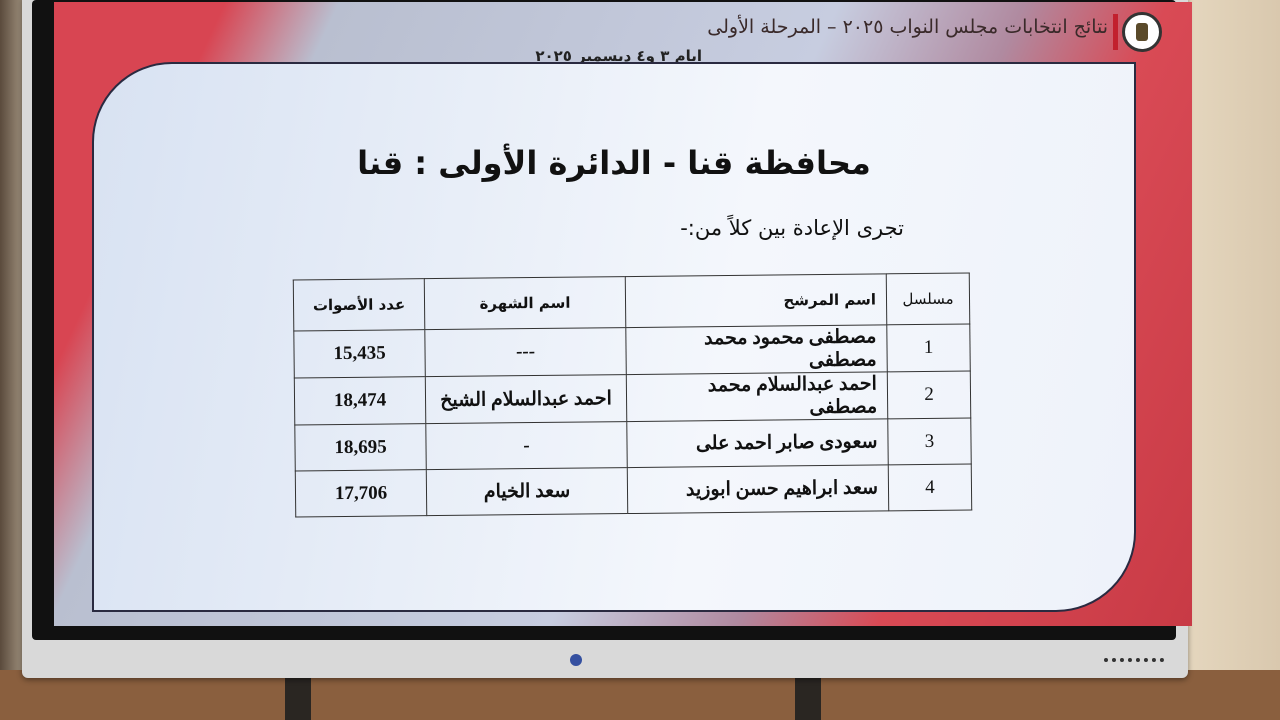 The width and height of the screenshot is (1280, 720). What do you see at coordinates (525, 303) in the screenshot?
I see `header-nickname: اسم الشهرة` at bounding box center [525, 303].